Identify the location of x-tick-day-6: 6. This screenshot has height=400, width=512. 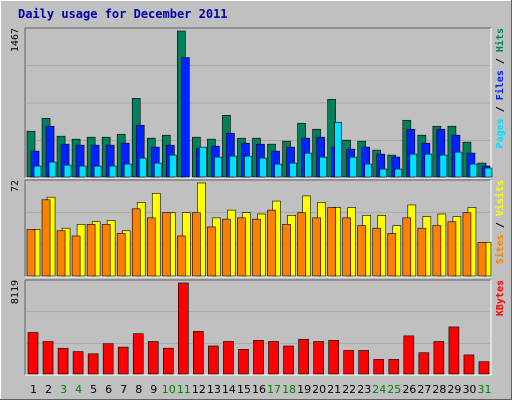
(108, 389).